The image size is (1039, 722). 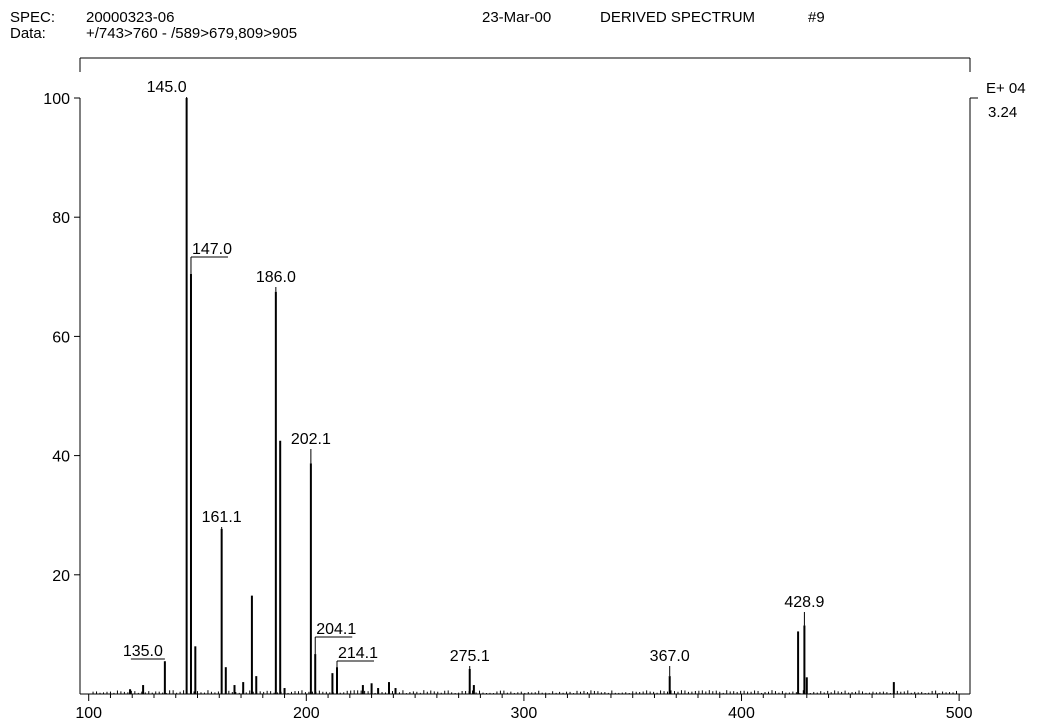 I want to click on data-value: +/743>760 - /589>679,809>905, so click(x=192, y=33).